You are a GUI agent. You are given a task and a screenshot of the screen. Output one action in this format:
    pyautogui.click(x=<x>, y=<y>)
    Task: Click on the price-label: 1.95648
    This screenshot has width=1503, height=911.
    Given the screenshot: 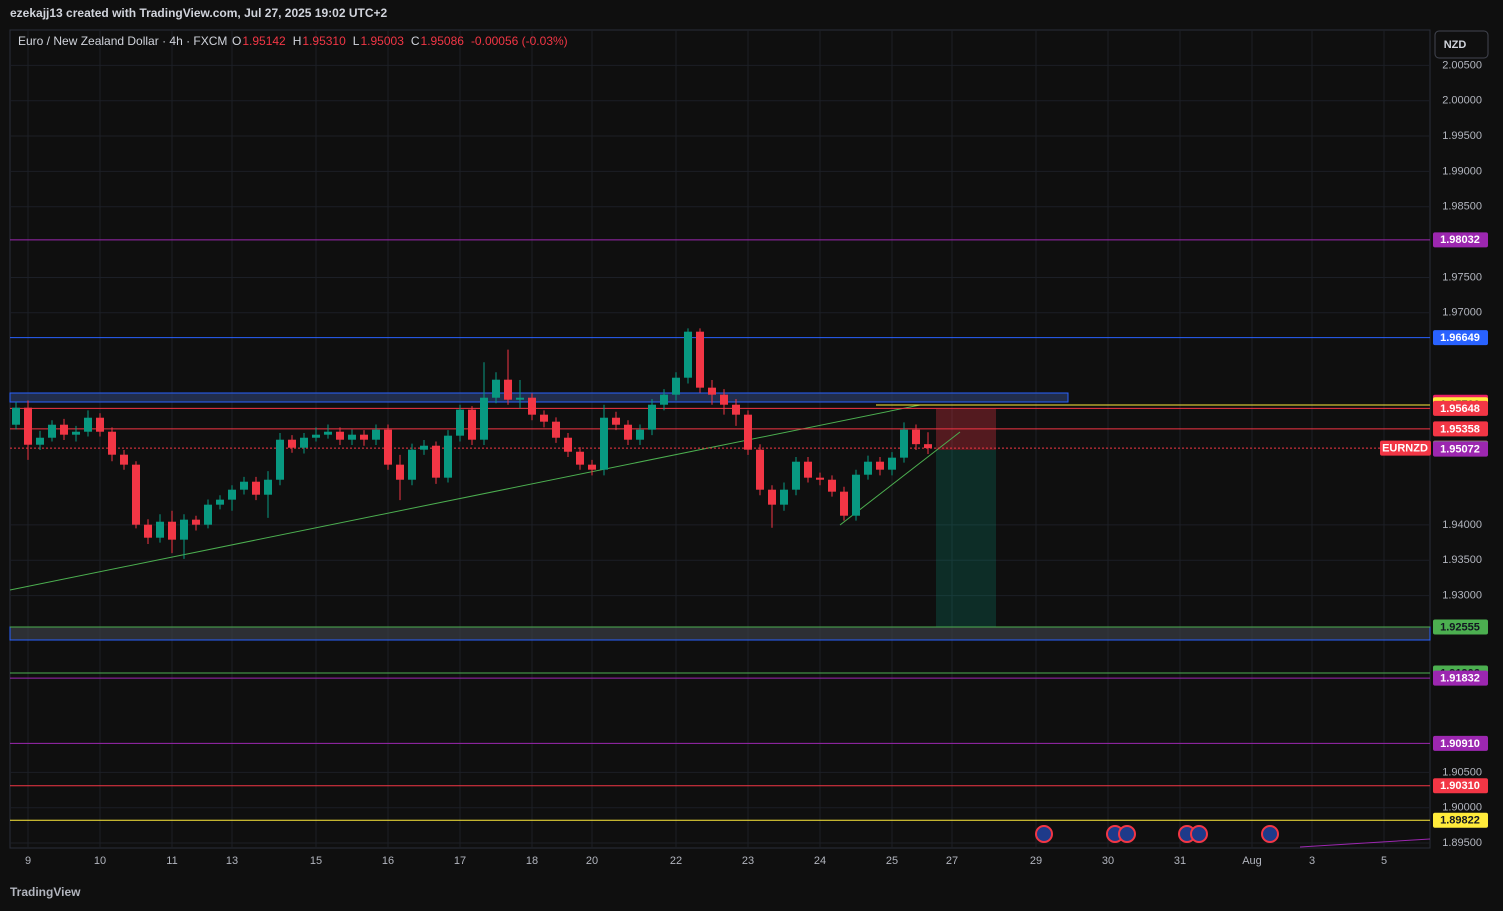 What is the action you would take?
    pyautogui.click(x=1460, y=409)
    